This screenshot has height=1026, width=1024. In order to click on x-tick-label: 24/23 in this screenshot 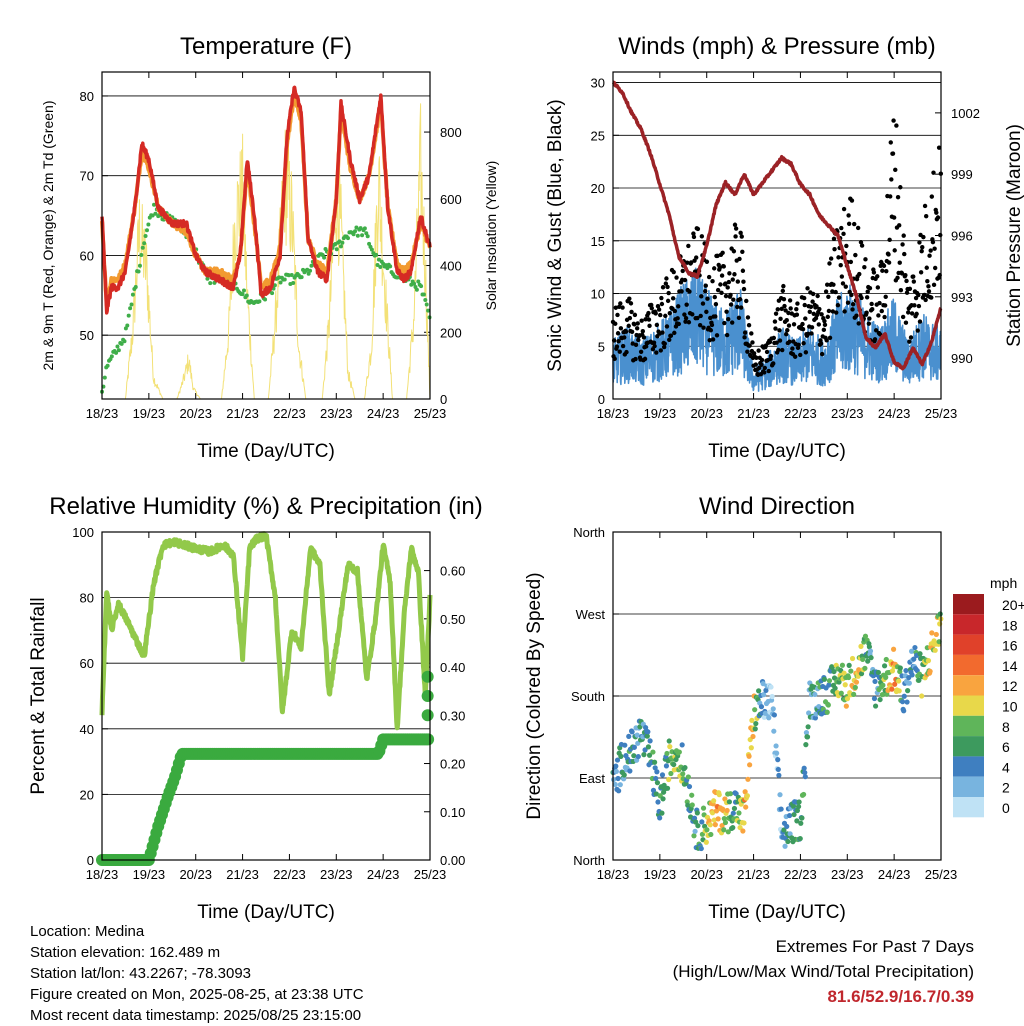, I will do `click(383, 413)`.